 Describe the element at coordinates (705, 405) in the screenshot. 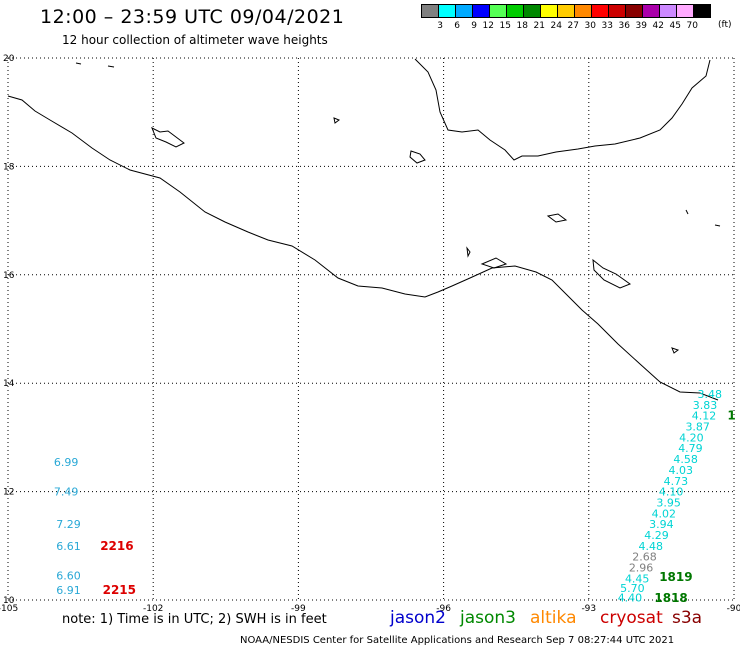

I see `wave-height-label: 3.83` at that location.